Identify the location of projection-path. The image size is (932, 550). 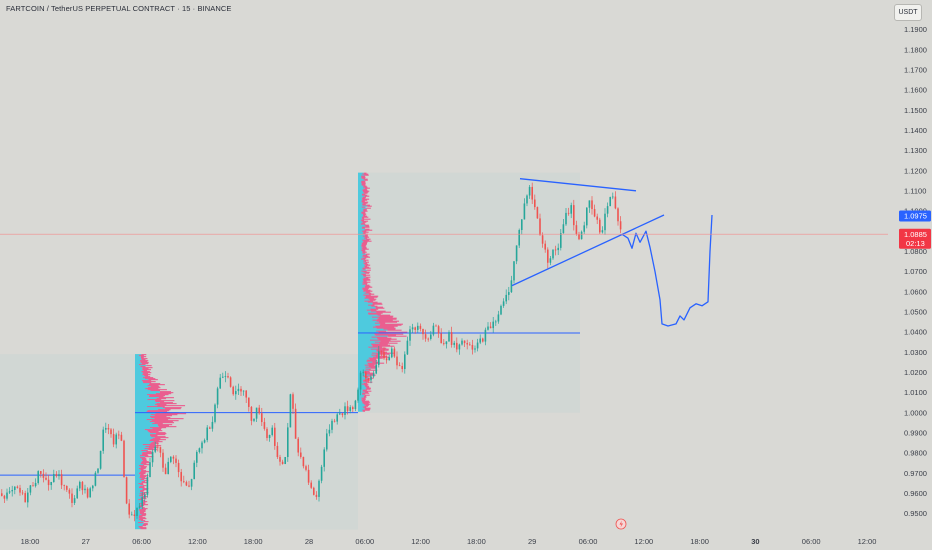
(667, 270).